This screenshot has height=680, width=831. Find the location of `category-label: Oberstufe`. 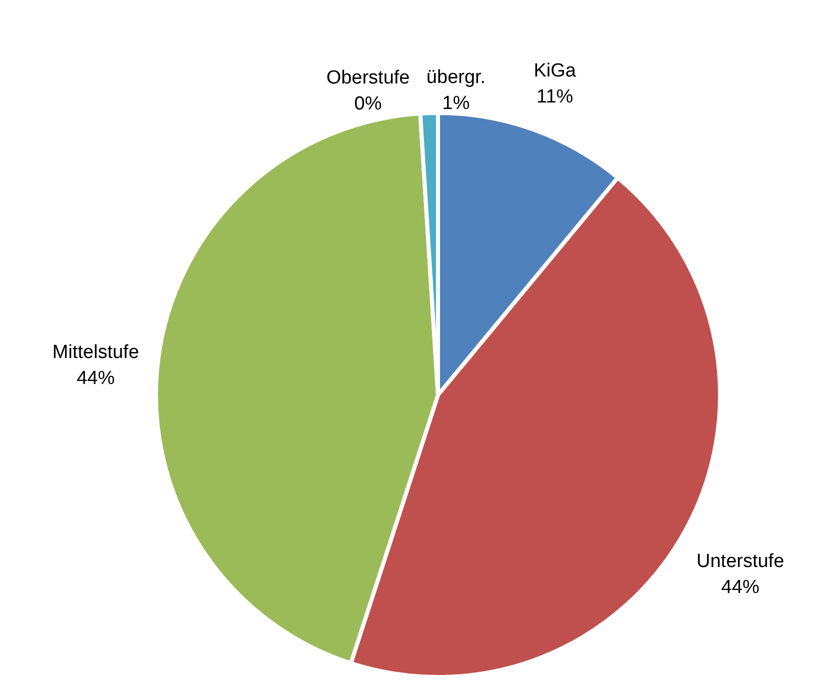

category-label: Oberstufe is located at coordinates (368, 78).